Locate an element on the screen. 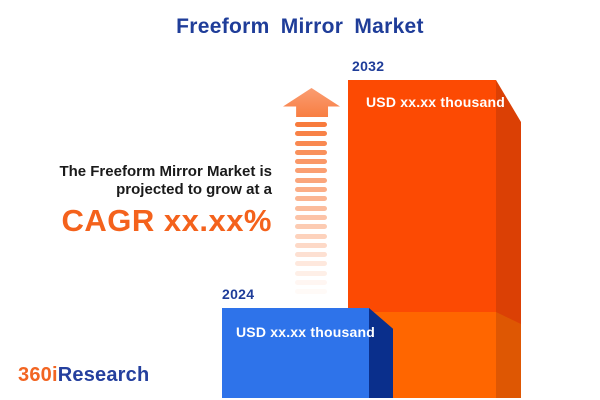 This screenshot has height=400, width=600. growth-up-arrow-icon is located at coordinates (311, 102).